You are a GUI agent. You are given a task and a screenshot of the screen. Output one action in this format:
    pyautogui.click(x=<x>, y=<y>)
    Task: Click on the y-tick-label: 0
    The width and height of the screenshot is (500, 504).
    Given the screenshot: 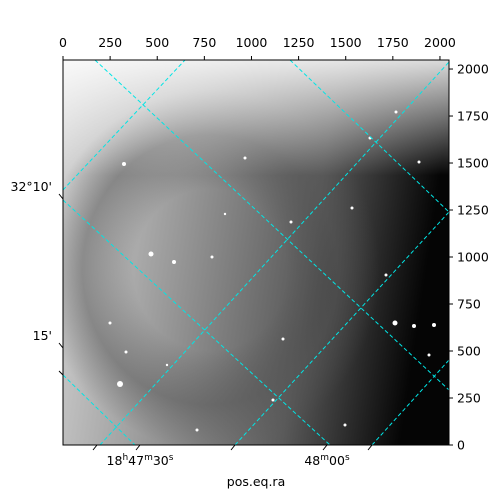 What is the action you would take?
    pyautogui.click(x=461, y=445)
    